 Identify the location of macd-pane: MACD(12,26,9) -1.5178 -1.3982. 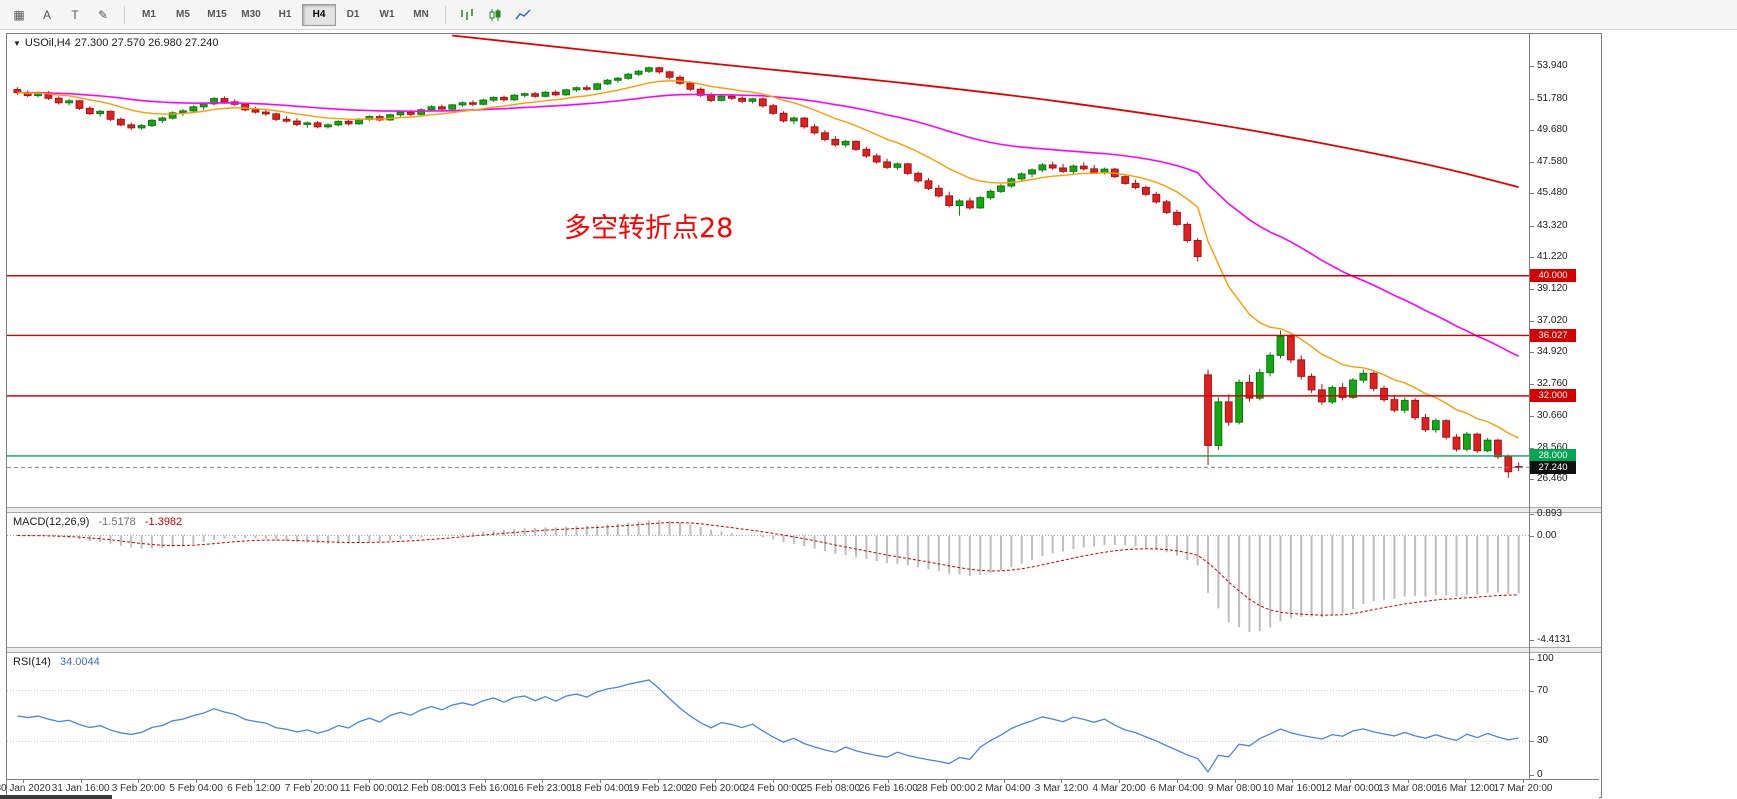
(768, 580).